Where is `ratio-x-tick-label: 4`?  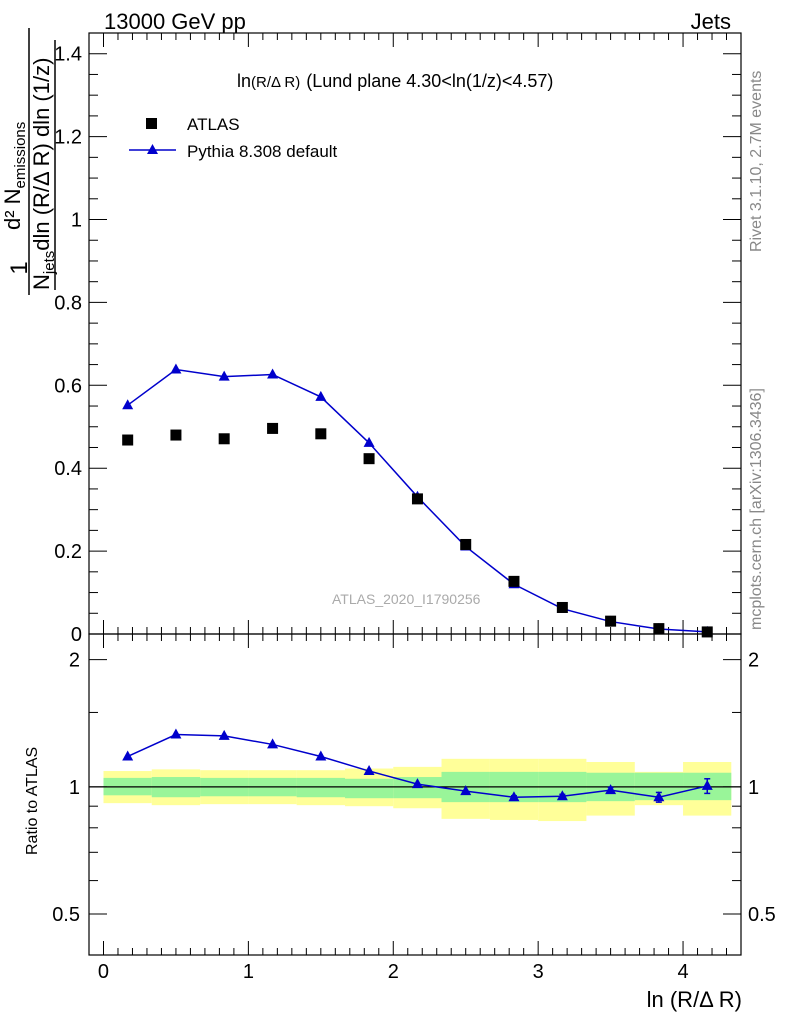
ratio-x-tick-label: 4 is located at coordinates (682, 972).